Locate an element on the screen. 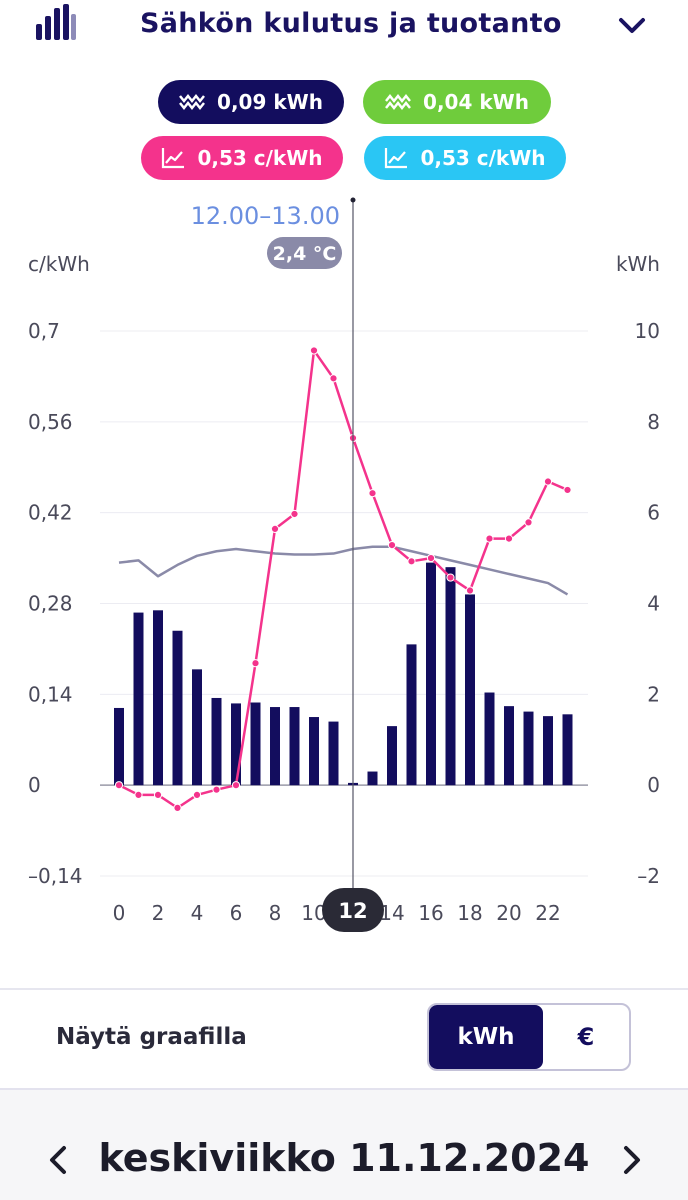 The height and width of the screenshot is (1200, 688). current-date: keskiviikko 11.12.2024 is located at coordinates (344, 1158).